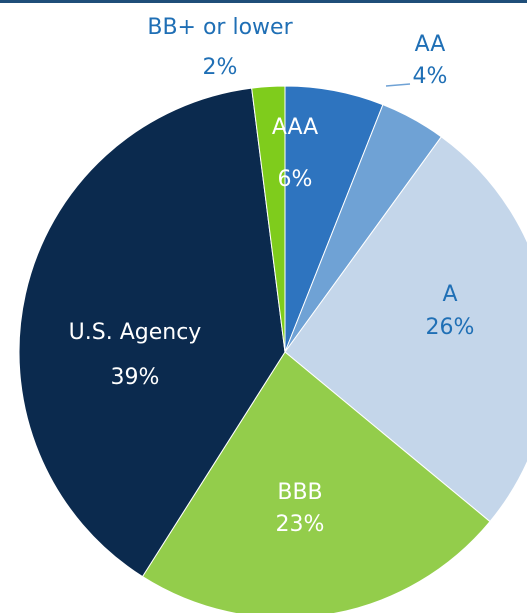  I want to click on slice-label: BB+ or lower, so click(220, 27).